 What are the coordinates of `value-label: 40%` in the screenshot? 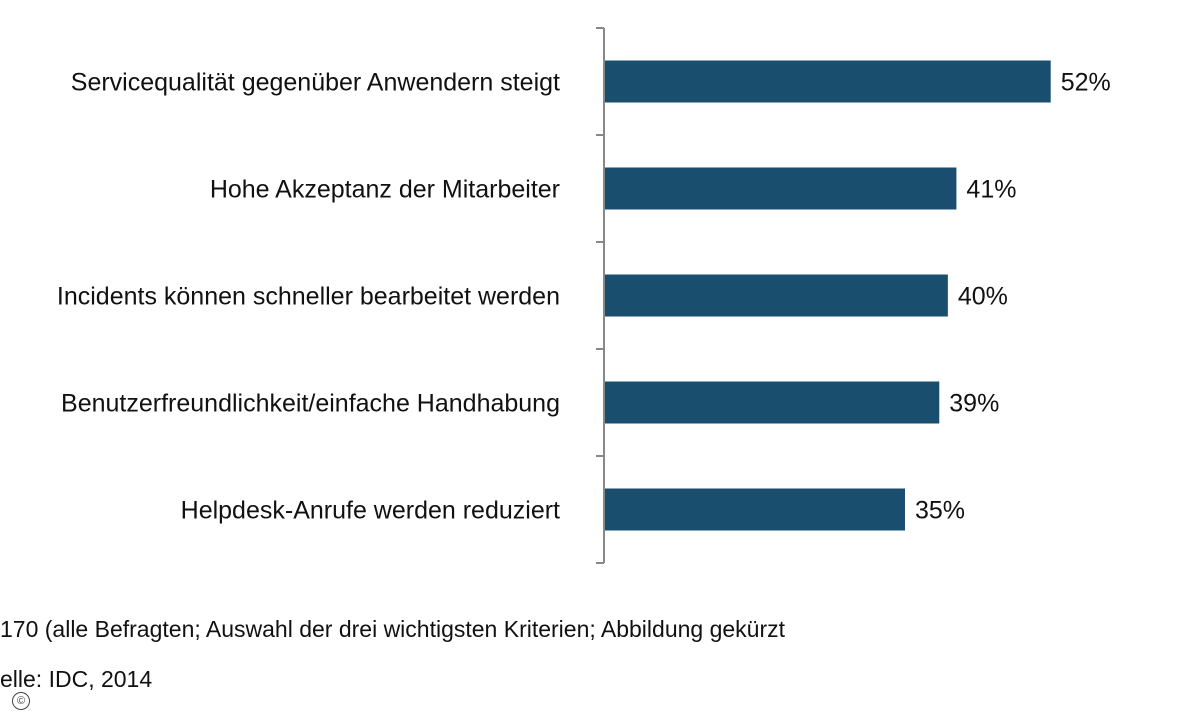 It's located at (983, 297).